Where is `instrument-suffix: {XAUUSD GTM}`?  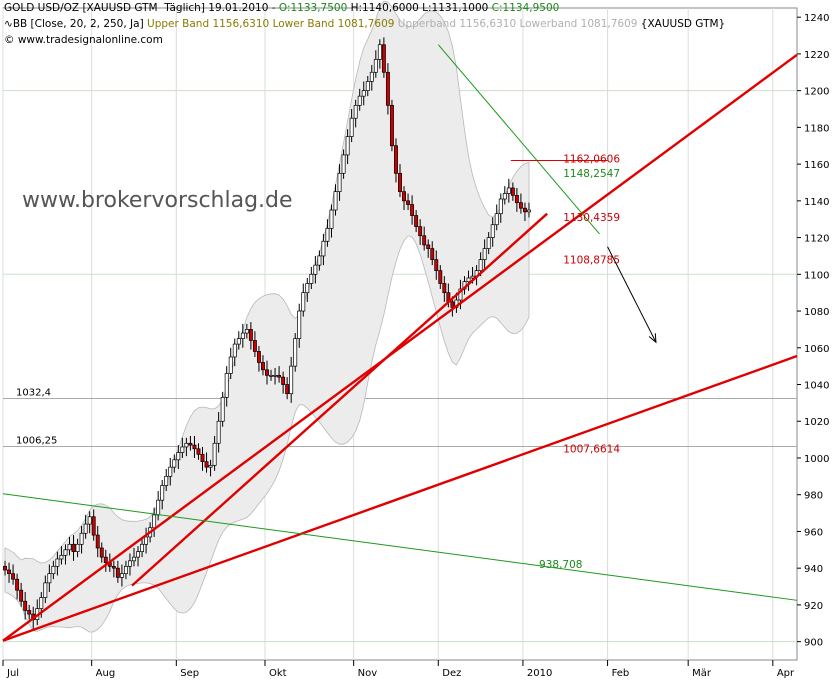
instrument-suffix: {XAUUSD GTM} is located at coordinates (681, 24).